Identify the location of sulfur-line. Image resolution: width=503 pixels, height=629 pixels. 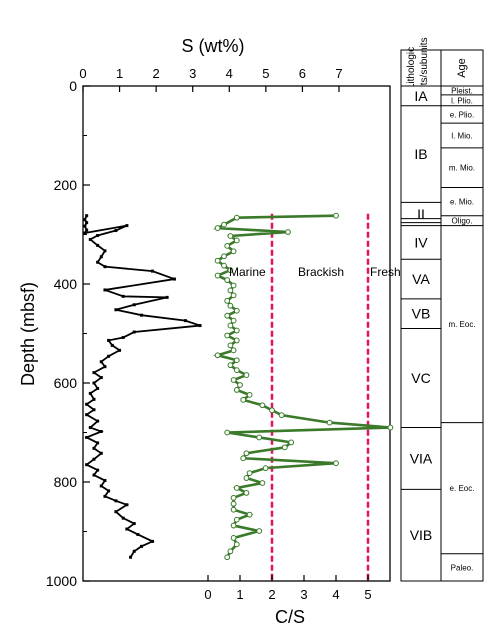
(142, 386).